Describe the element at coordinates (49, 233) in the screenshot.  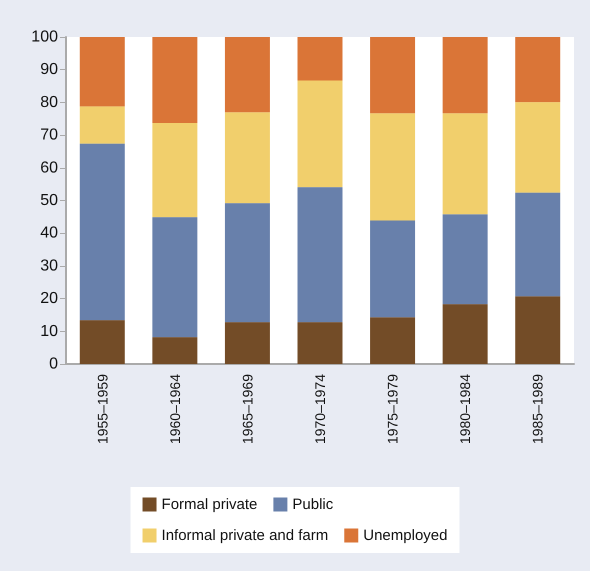
I see `y-tick-label: 40` at that location.